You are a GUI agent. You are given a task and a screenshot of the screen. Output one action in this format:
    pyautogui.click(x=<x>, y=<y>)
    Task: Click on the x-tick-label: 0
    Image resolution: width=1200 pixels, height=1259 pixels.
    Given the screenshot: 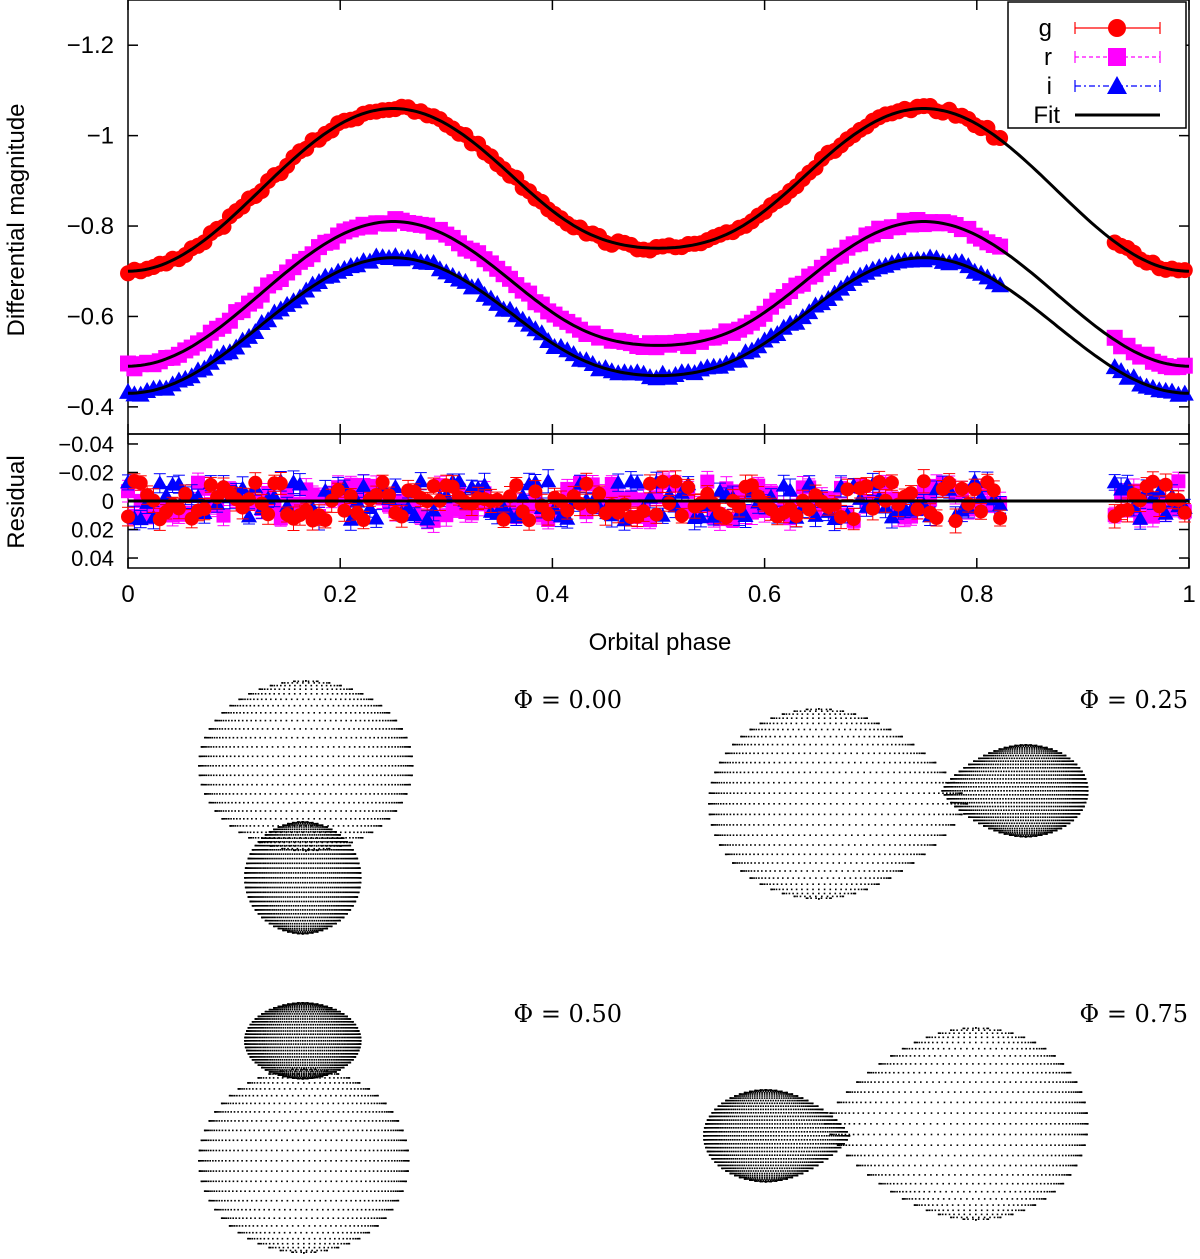 What is the action you would take?
    pyautogui.click(x=127, y=594)
    